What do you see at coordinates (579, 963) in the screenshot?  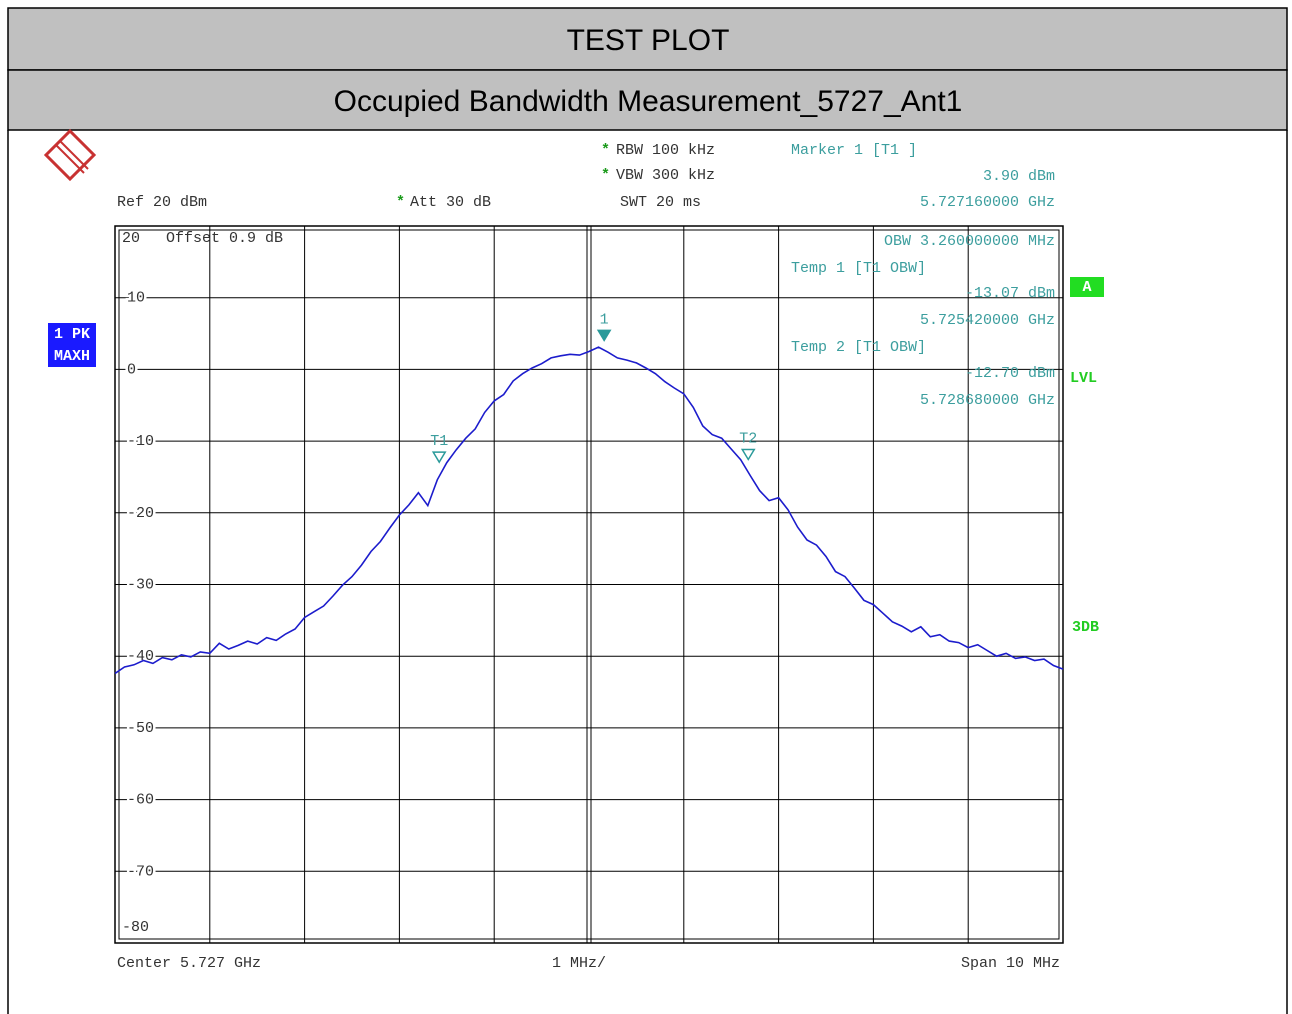 I see `setting: 1 MHz/` at bounding box center [579, 963].